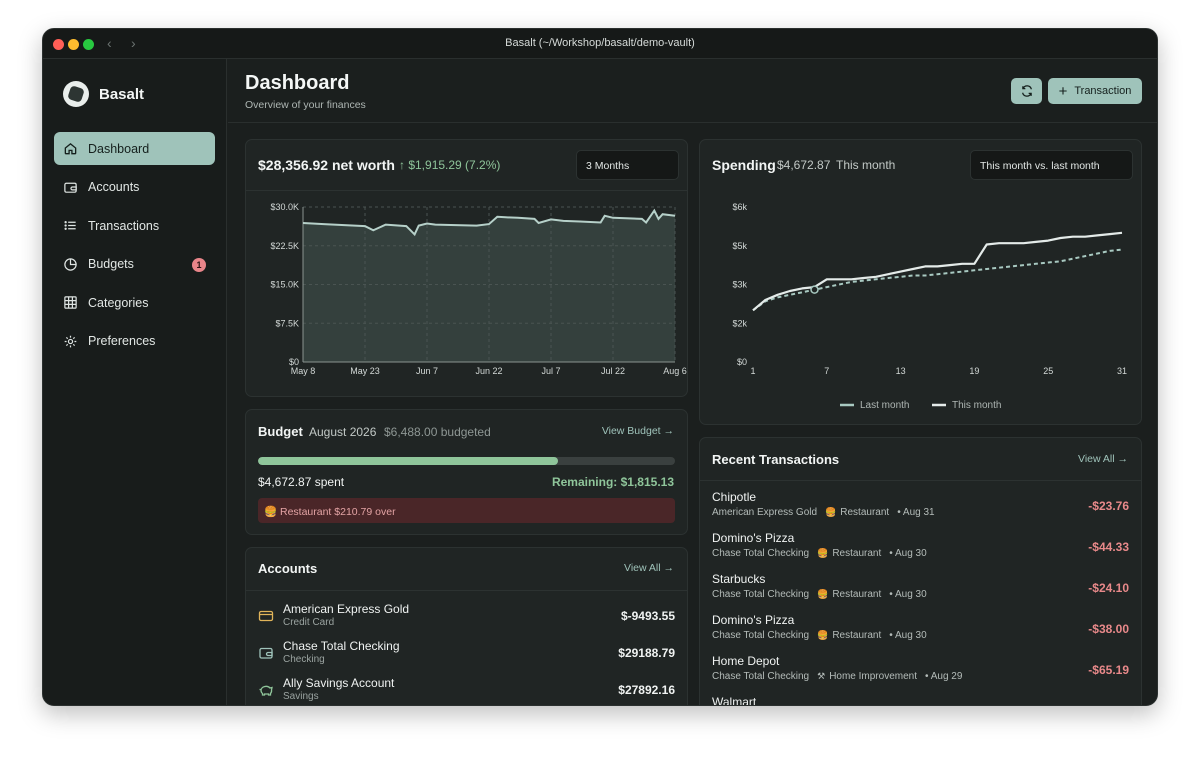 The width and height of the screenshot is (1200, 761). What do you see at coordinates (1108, 547) in the screenshot?
I see `transaction-amount: -$44.33` at bounding box center [1108, 547].